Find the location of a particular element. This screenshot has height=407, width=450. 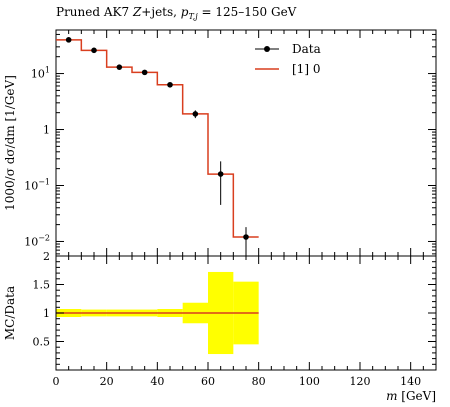

ratio-y-tick-label: 1.5 is located at coordinates (42, 285).